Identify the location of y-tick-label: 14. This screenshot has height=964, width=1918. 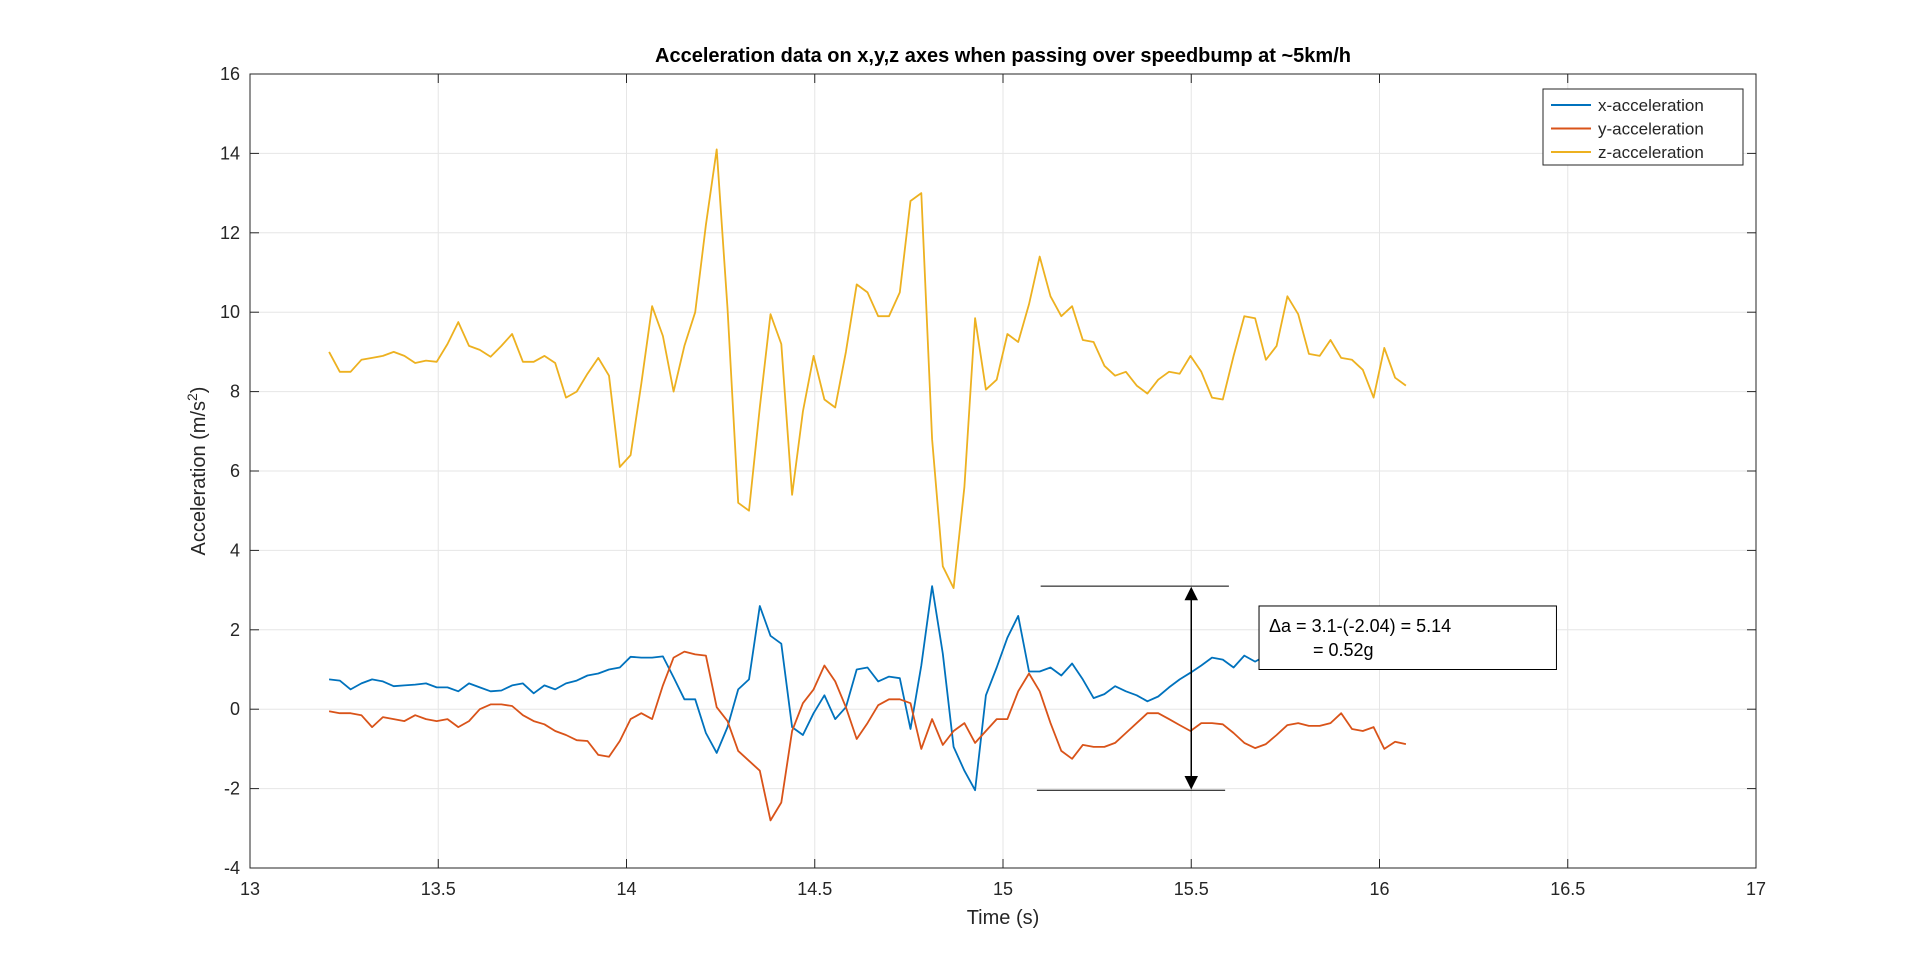
(230, 153).